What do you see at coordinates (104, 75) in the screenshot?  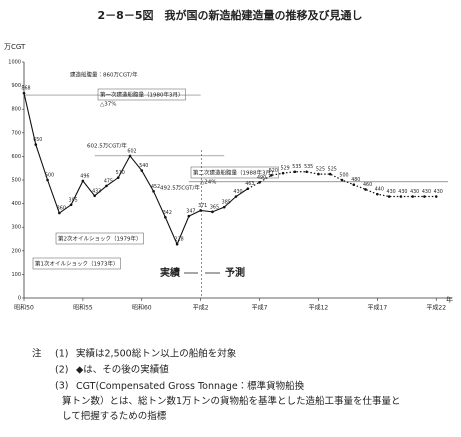 I see `reference-label: 建造船腹量：860万CGT/年` at bounding box center [104, 75].